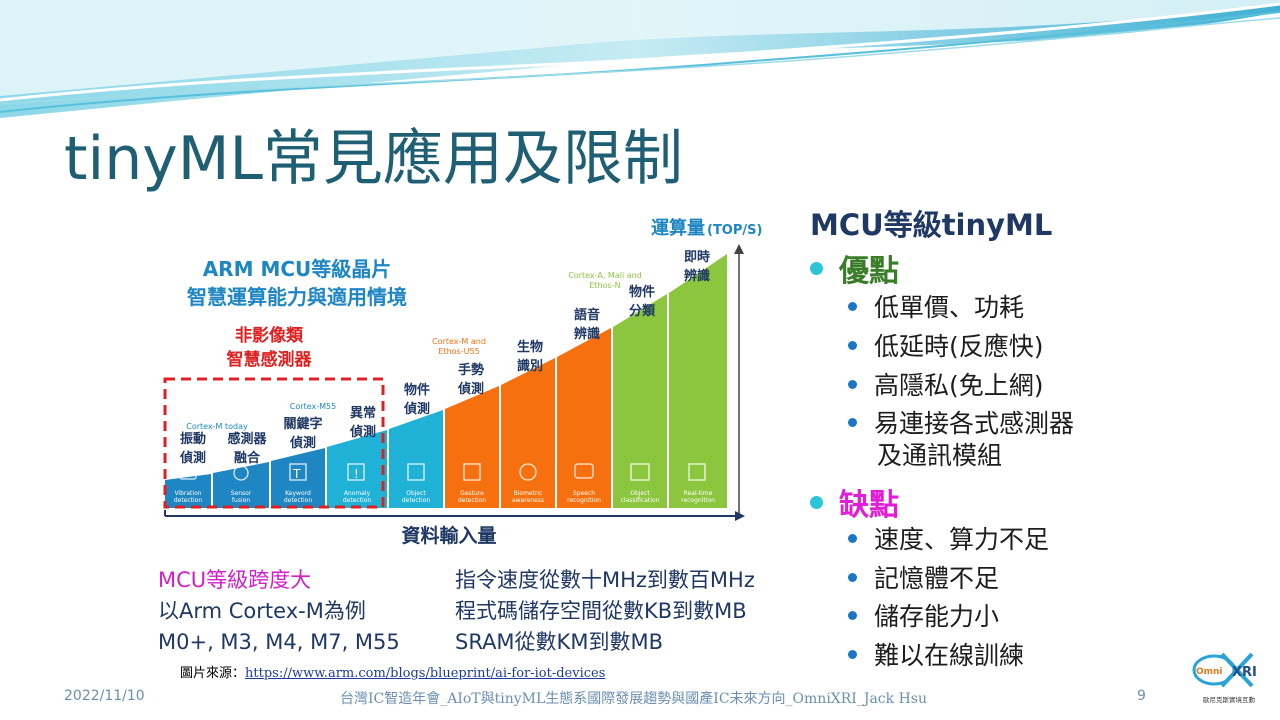 The width and height of the screenshot is (1280, 720). What do you see at coordinates (235, 580) in the screenshot?
I see `notes-left-line1: MCU等級跨度大` at bounding box center [235, 580].